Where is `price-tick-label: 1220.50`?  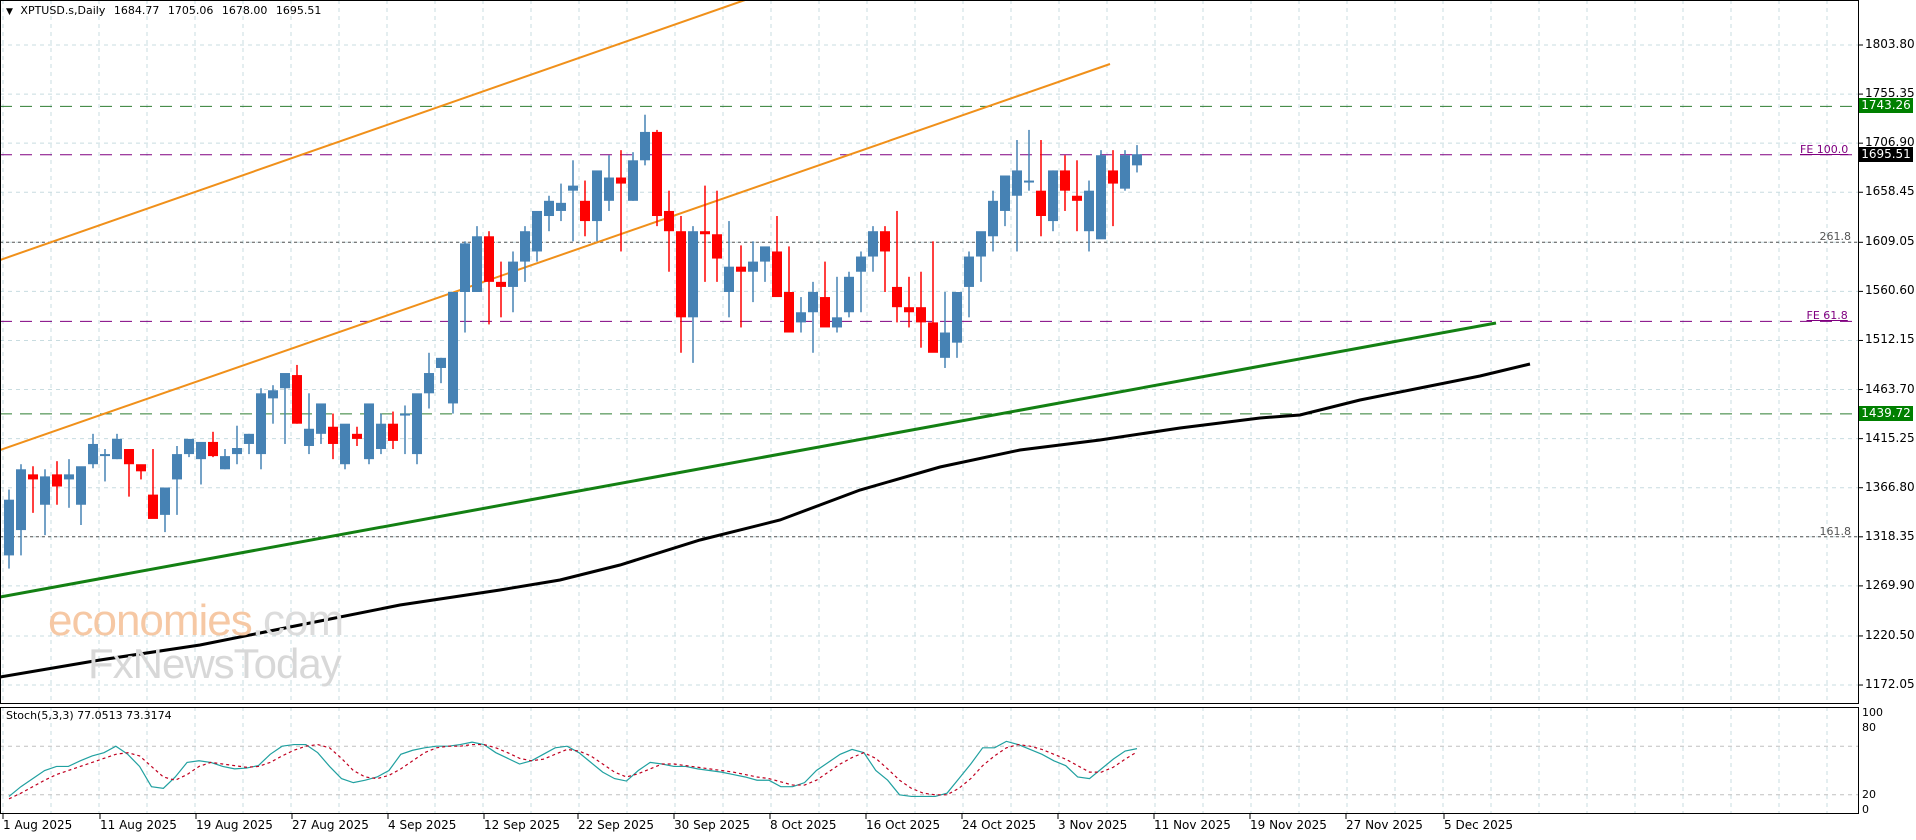 price-tick-label: 1220.50 is located at coordinates (1890, 634).